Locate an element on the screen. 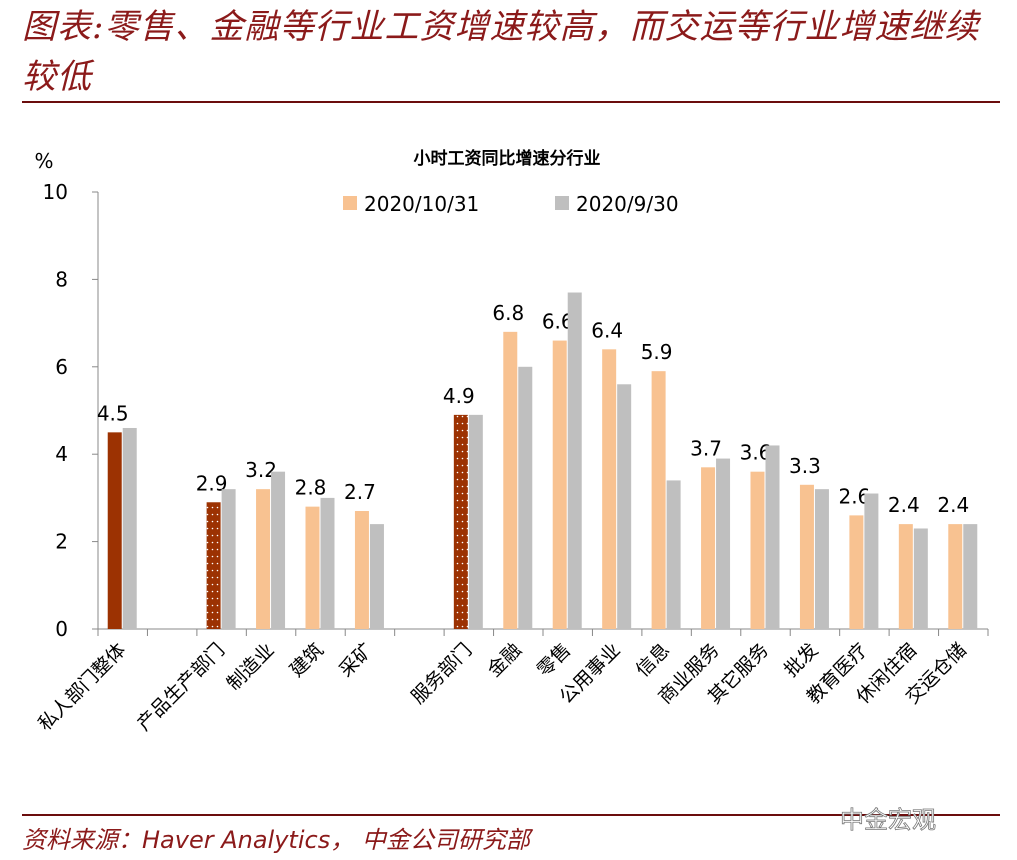  data-label: 4.9 is located at coordinates (459, 396).